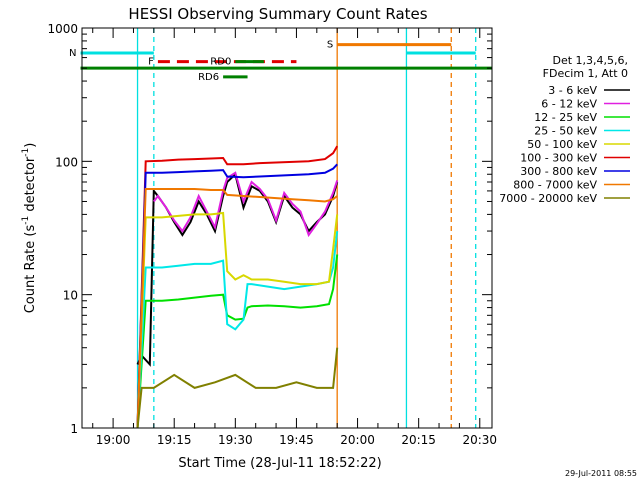 The image size is (640, 480). Describe the element at coordinates (555, 185) in the screenshot. I see `legend-label: 800 - 7000 keV` at that location.